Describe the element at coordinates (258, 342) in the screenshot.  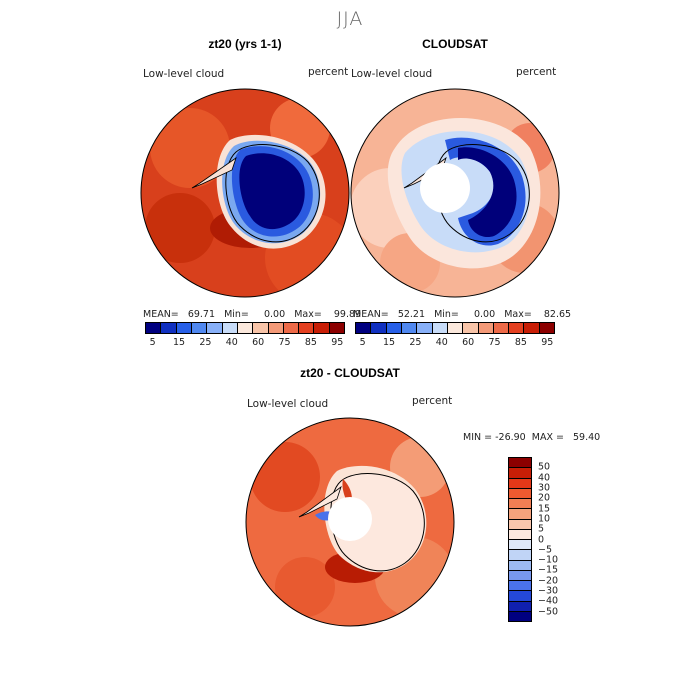
I see `colorbar-tick-label: 60` at that location.